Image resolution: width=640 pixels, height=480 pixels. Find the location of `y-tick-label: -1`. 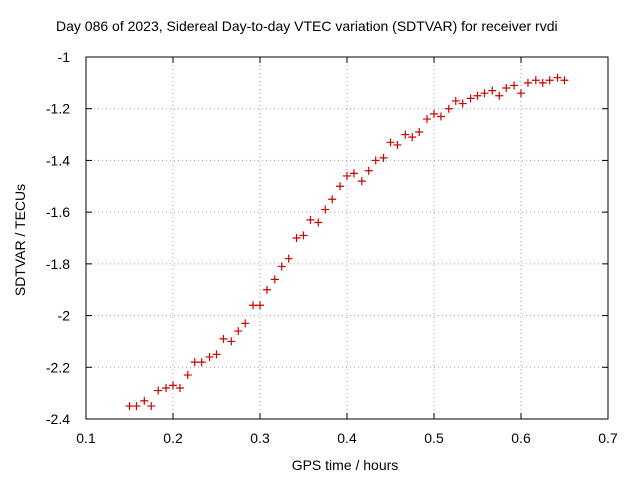

y-tick-label: -1 is located at coordinates (64, 57).